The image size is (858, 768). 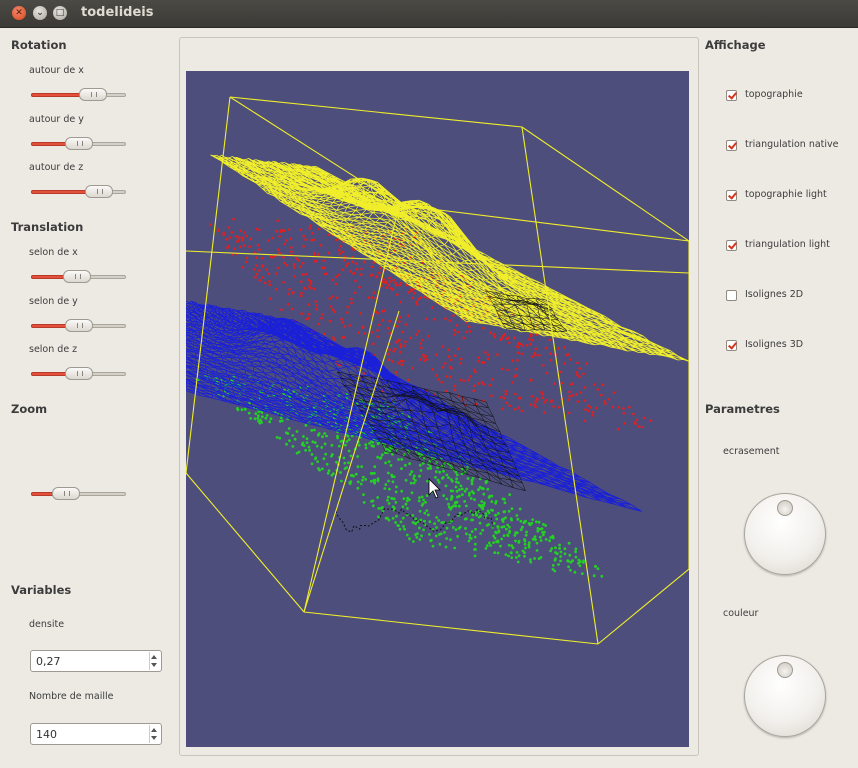 I want to click on zoom-slider, so click(x=78, y=494).